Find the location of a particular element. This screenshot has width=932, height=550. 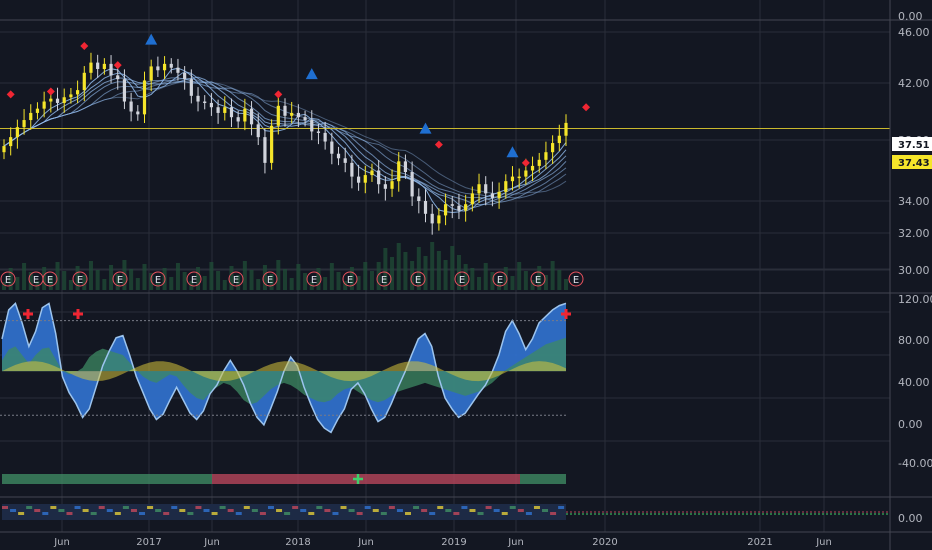

sub-indicator-band is located at coordinates (284, 512).